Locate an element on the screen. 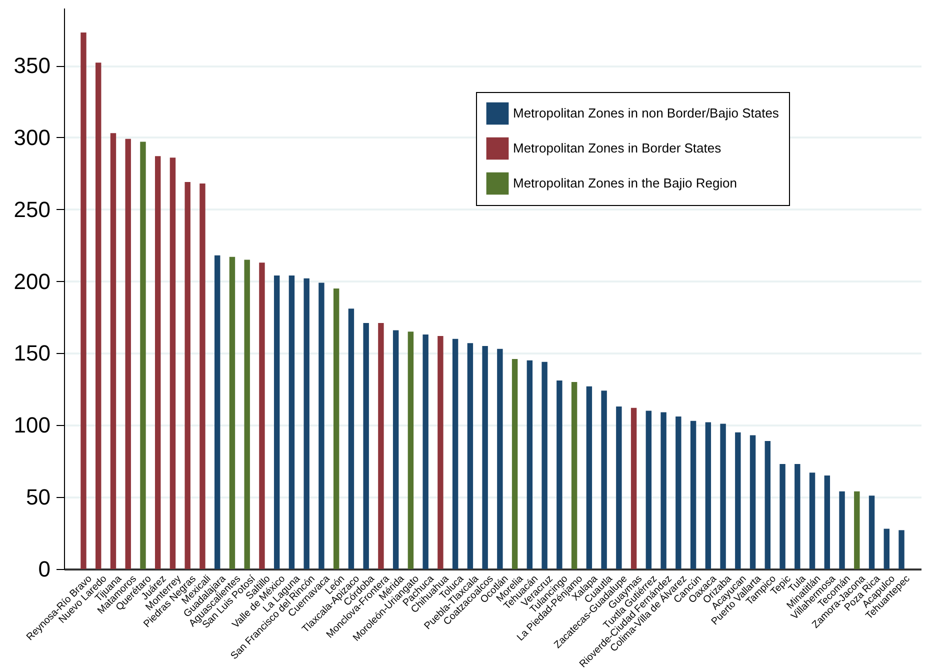  y-tick-label: 350 is located at coordinates (32, 65).